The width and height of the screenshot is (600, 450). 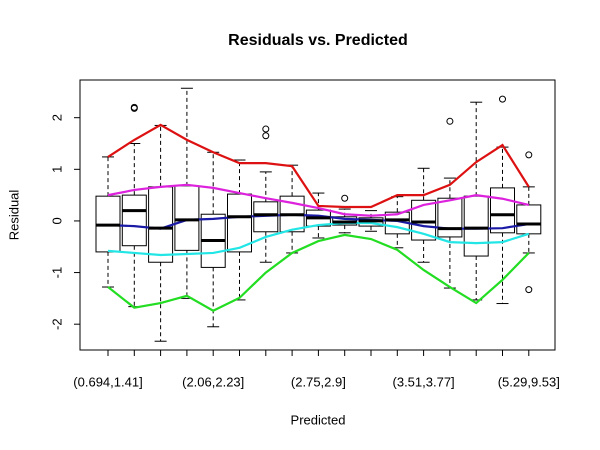 What do you see at coordinates (107, 381) in the screenshot?
I see `x-tick-label: (0.694,1.41]` at bounding box center [107, 381].